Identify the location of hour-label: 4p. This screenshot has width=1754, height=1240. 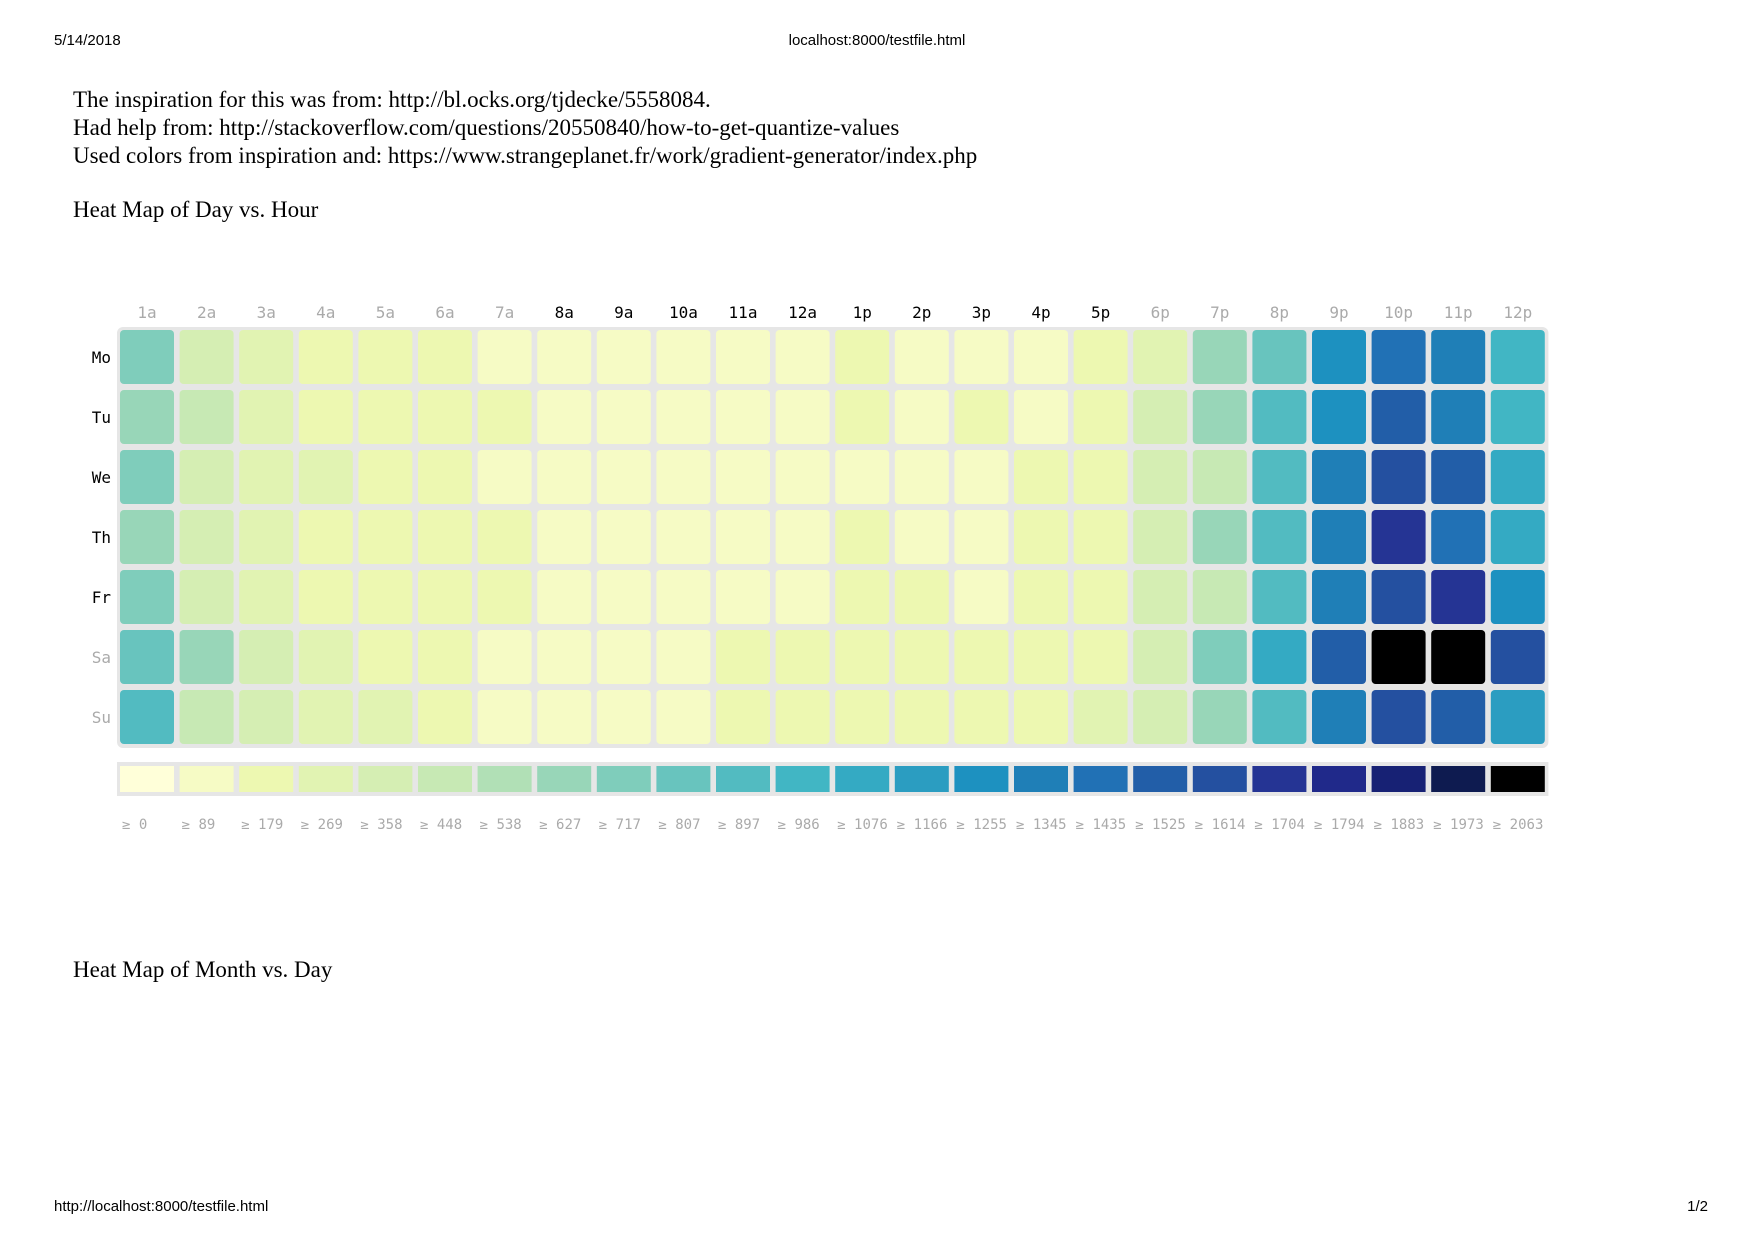
(1040, 312).